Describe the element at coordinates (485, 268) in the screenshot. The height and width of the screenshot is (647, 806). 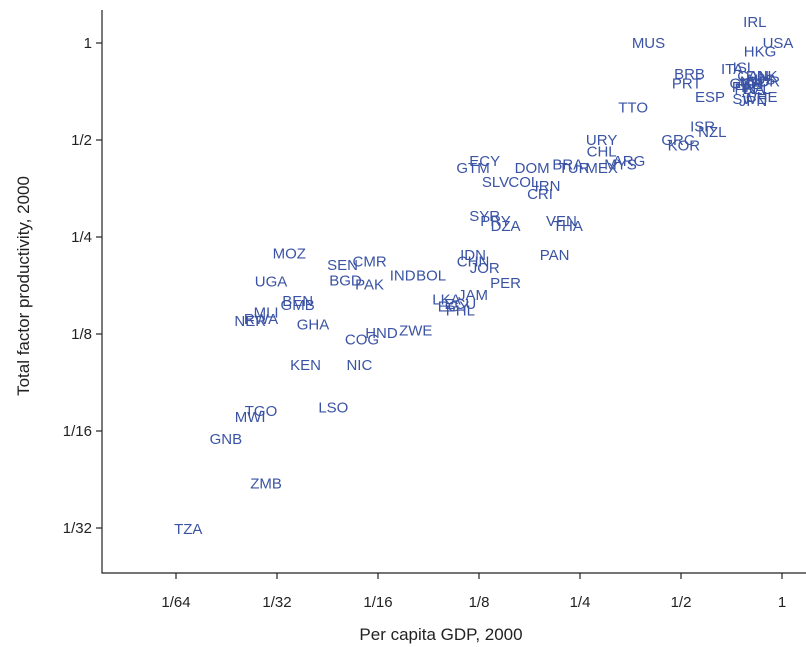
I see `point-label-jor: JOR` at that location.